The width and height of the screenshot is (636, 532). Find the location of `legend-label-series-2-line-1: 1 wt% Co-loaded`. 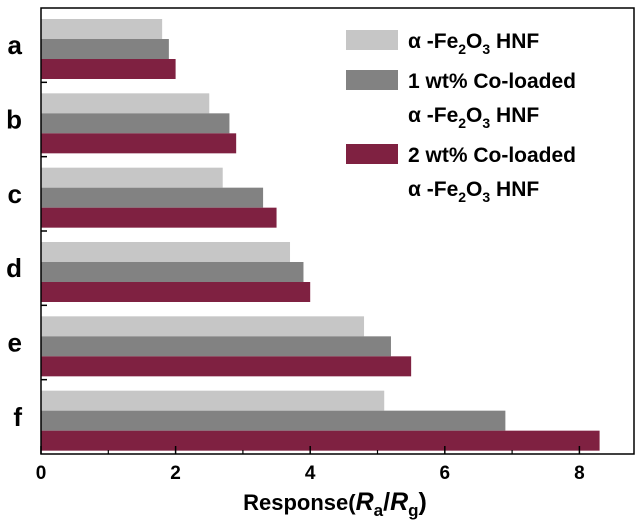

legend-label-series-2-line-1: 1 wt% Co-loaded is located at coordinates (492, 81).